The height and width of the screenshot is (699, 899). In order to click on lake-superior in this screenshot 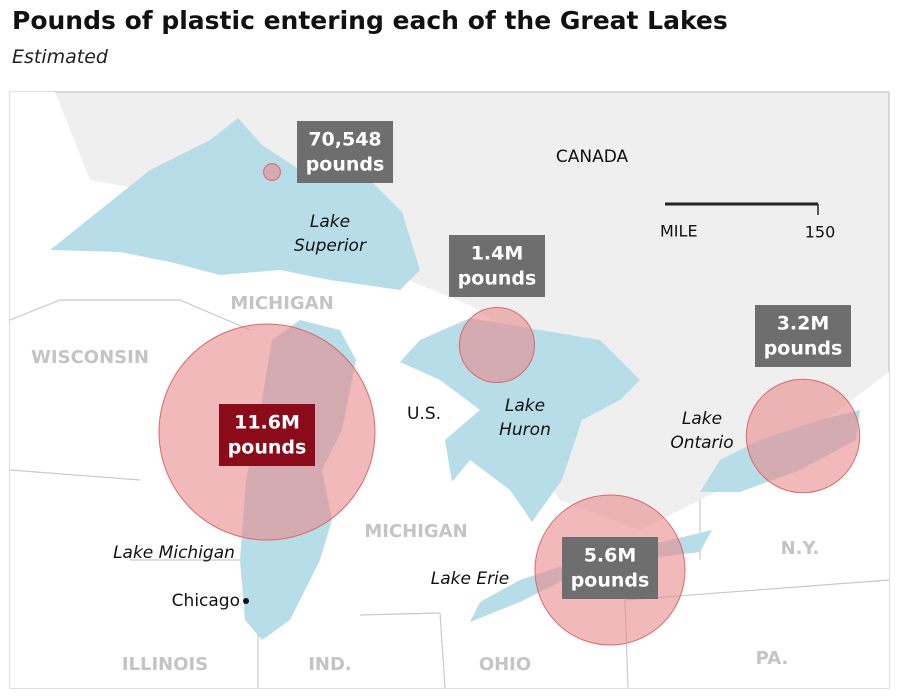, I will do `click(235, 204)`.